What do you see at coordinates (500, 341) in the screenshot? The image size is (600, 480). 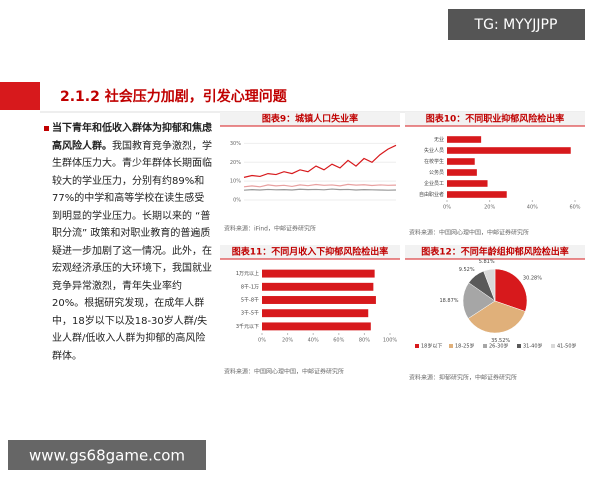 I see `data-label: 35.52%` at bounding box center [500, 341].